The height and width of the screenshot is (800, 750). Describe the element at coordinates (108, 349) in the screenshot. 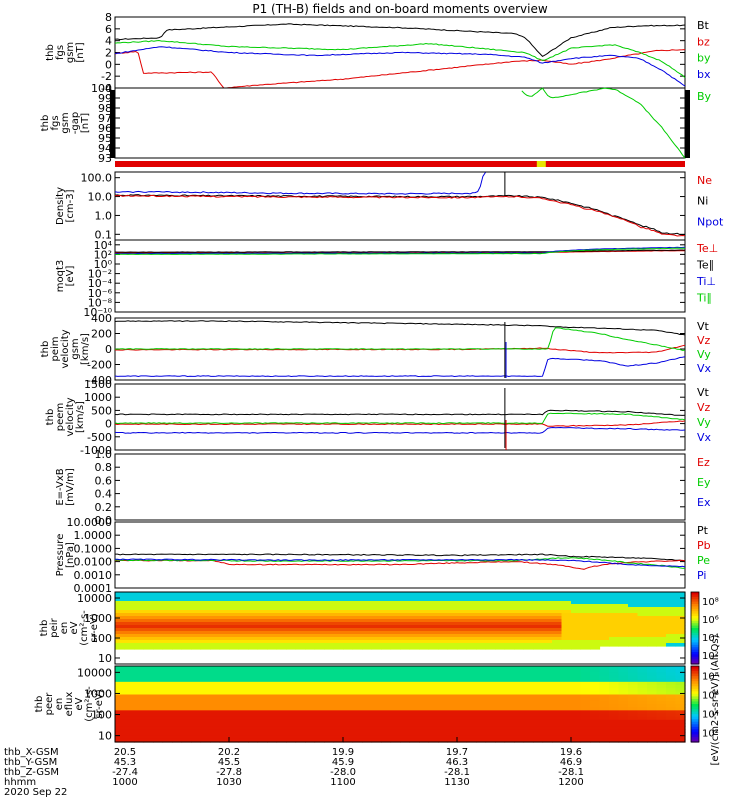

I see `y-tick-label: 0` at that location.